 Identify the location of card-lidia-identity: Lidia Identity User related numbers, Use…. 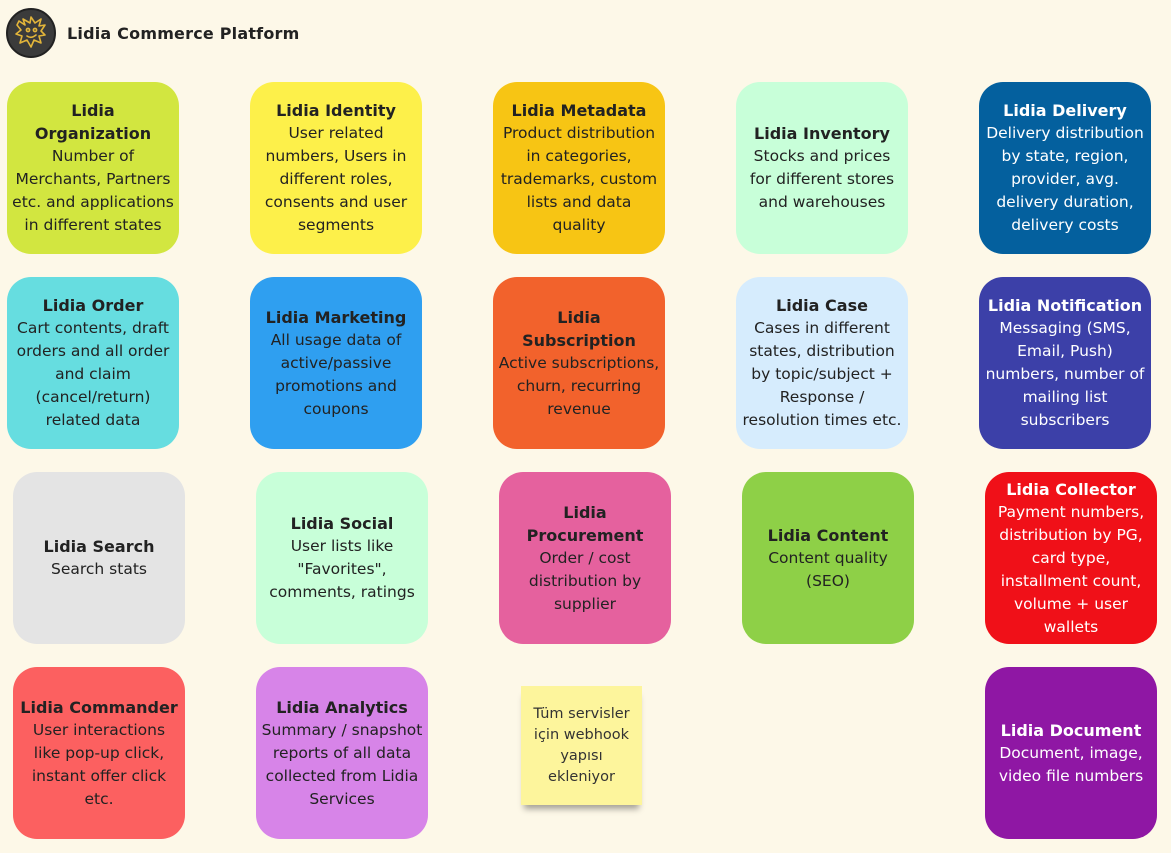
(336, 168).